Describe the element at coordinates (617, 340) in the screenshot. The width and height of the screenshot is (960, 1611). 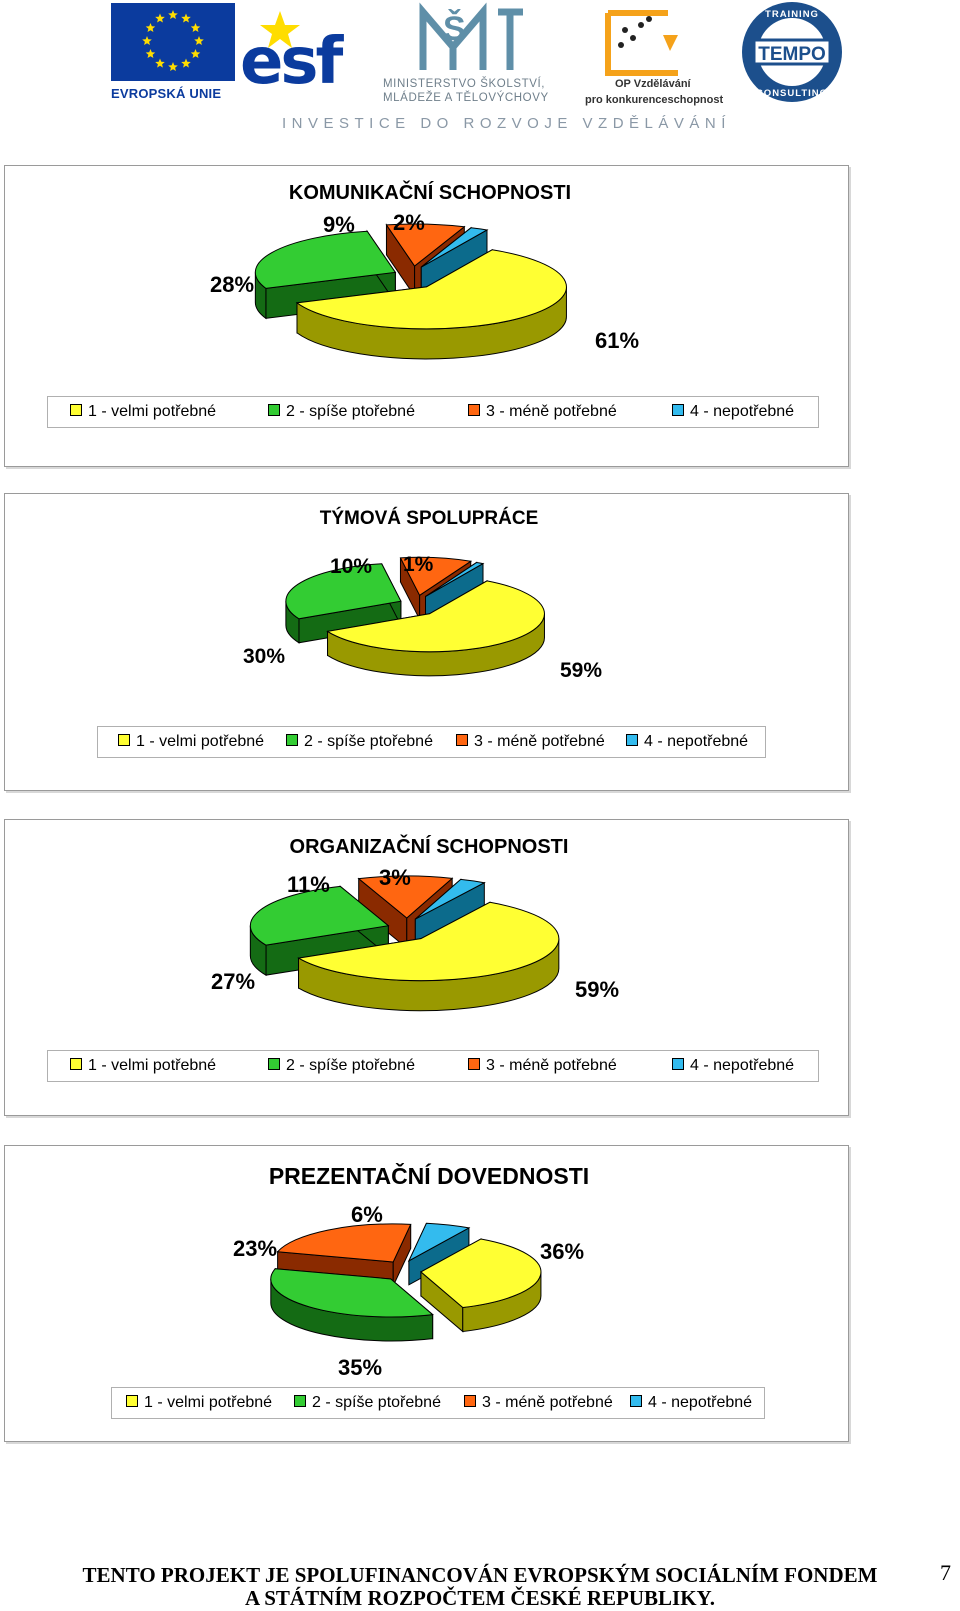
I see `pie-label-1: 61%` at that location.